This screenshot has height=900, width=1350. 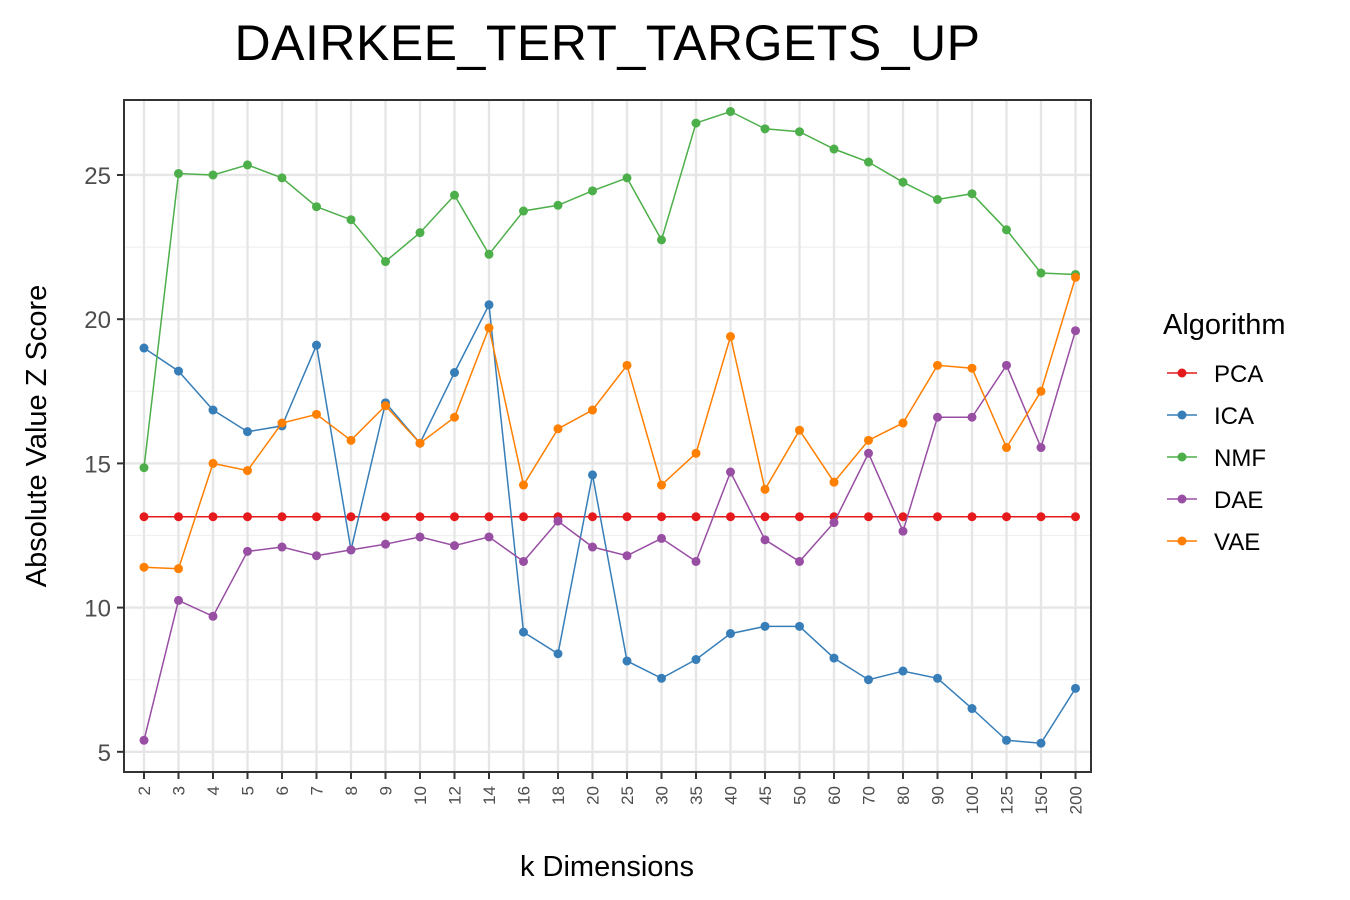 What do you see at coordinates (731, 795) in the screenshot?
I see `x-tick-label: 40` at bounding box center [731, 795].